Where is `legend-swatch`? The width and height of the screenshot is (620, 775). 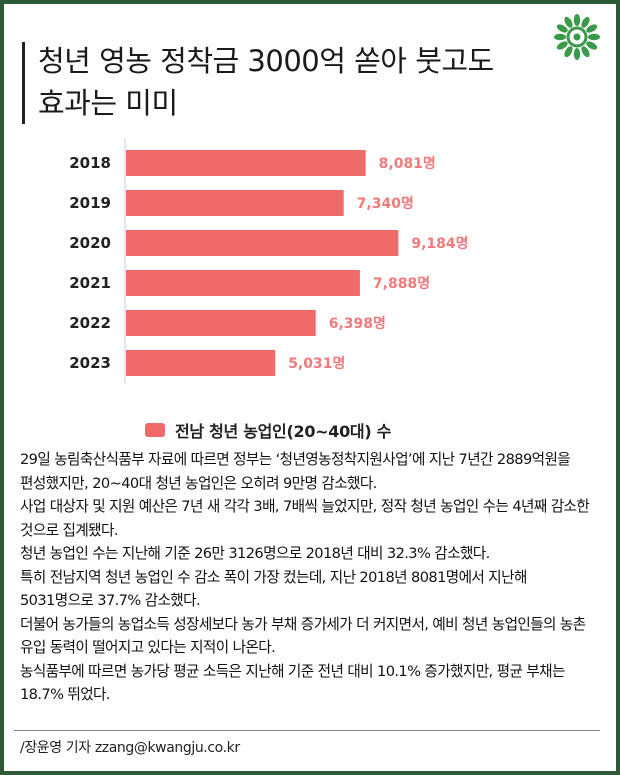
legend-swatch is located at coordinates (155, 430).